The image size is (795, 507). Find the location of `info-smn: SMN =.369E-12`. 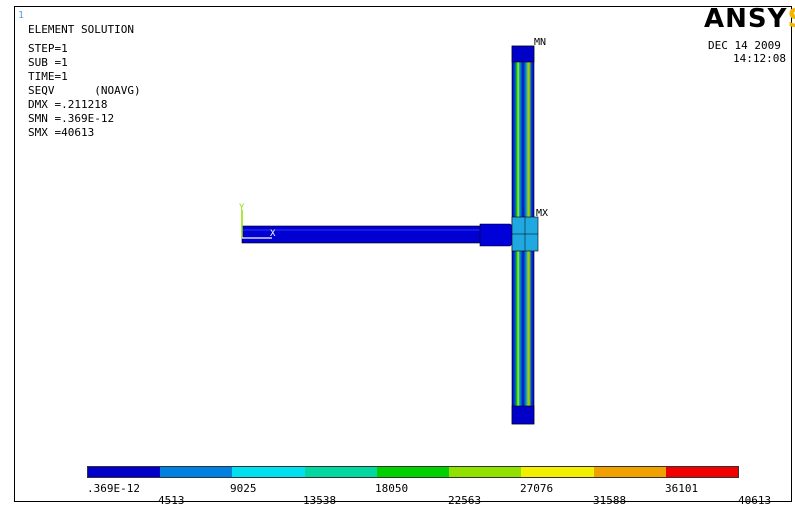

info-smn: SMN =.369E-12 is located at coordinates (71, 118).